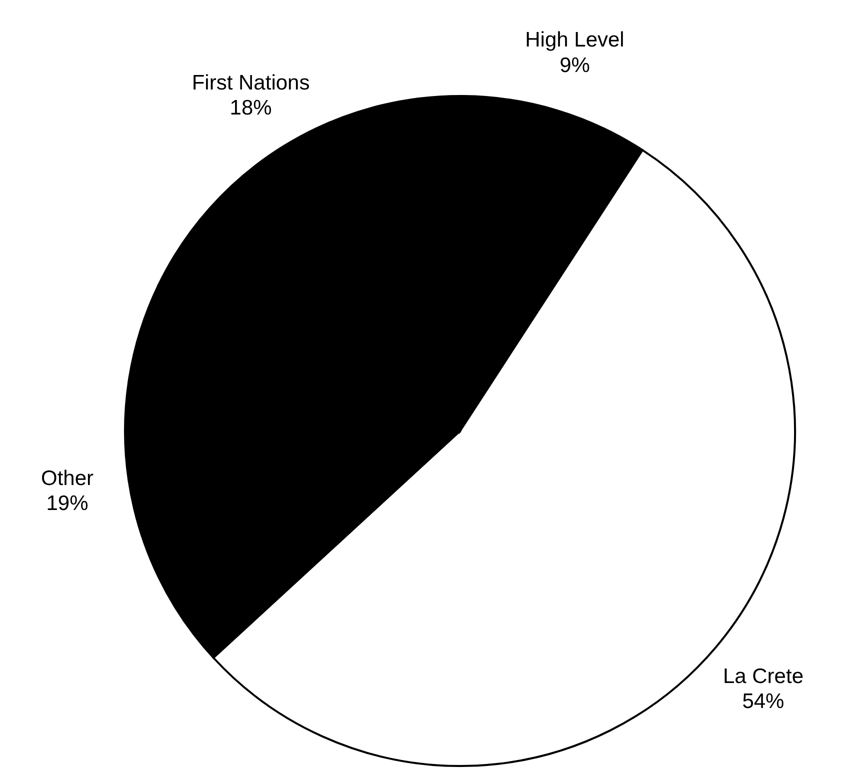 Image resolution: width=848 pixels, height=780 pixels. I want to click on slice-label: La Crete, so click(763, 676).